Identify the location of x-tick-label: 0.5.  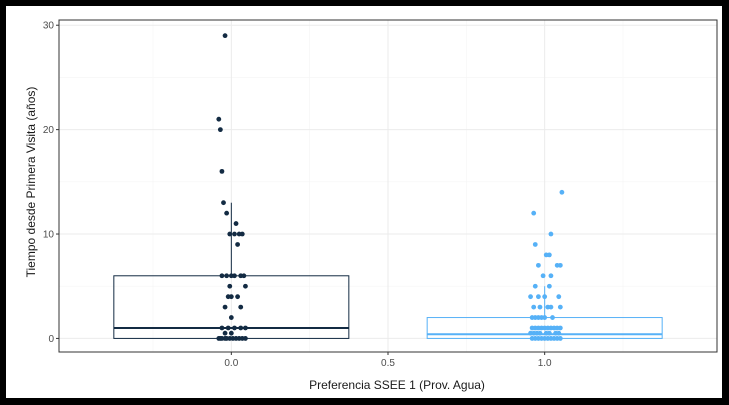
(388, 363).